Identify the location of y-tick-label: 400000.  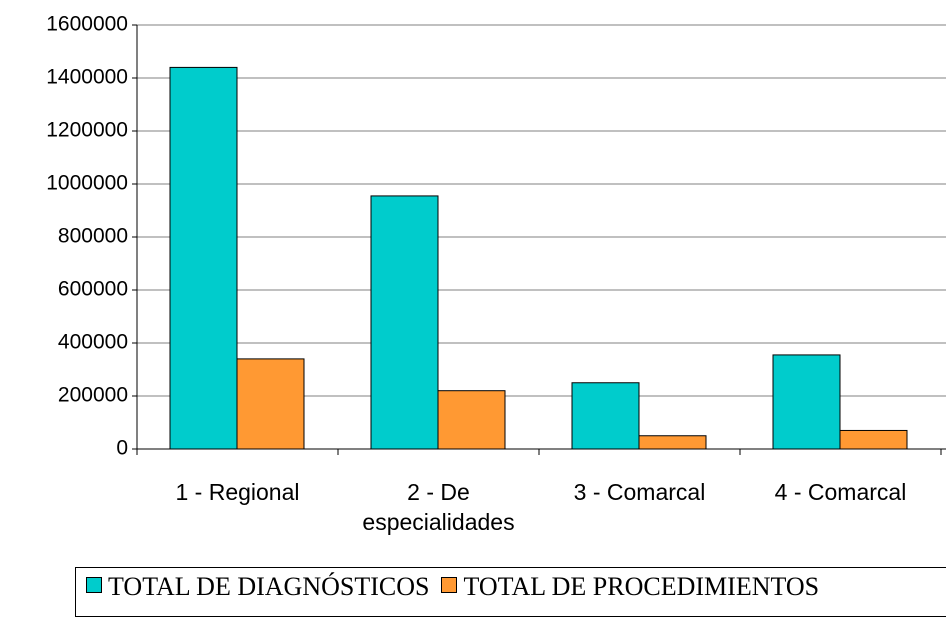
(93, 342).